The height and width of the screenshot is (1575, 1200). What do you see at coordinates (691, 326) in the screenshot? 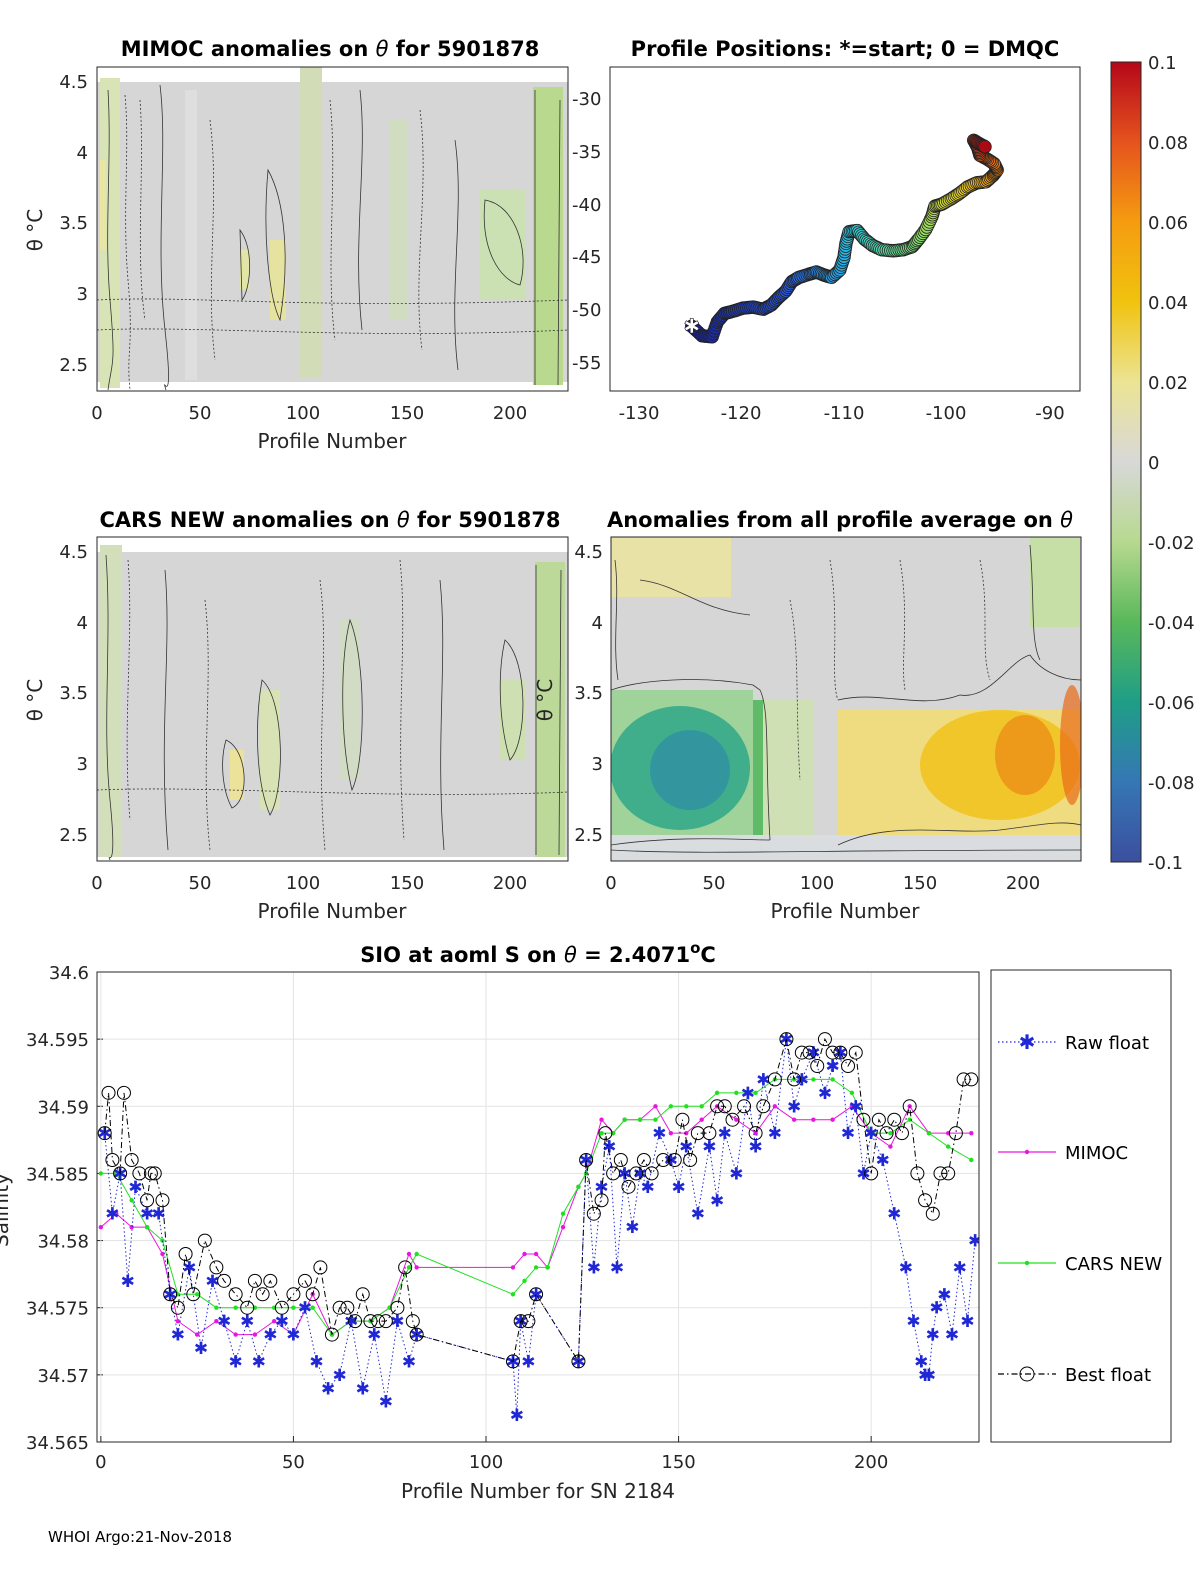
I see `start-asterisk-icon: ✱` at bounding box center [691, 326].